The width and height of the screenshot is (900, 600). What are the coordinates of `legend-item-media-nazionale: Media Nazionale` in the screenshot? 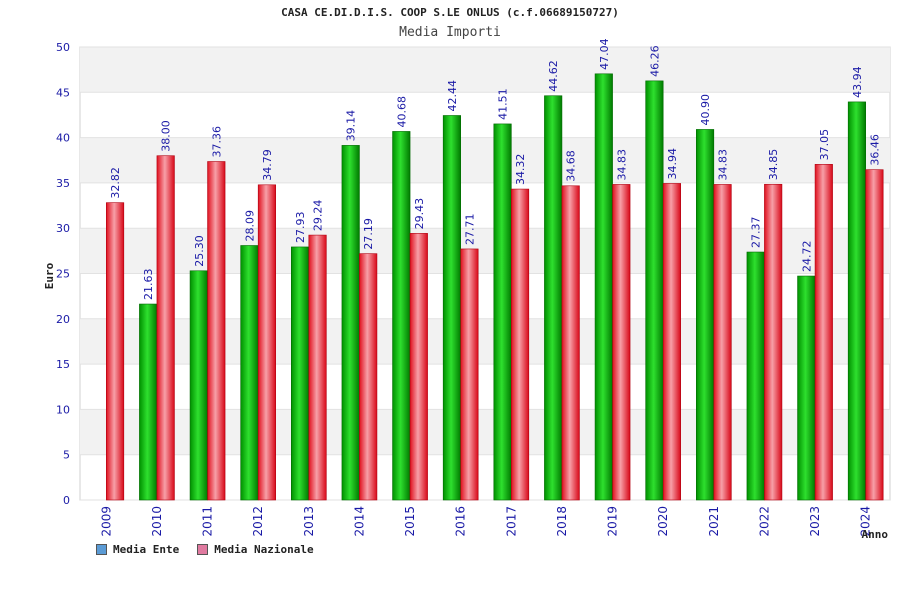 It's located at (255, 549).